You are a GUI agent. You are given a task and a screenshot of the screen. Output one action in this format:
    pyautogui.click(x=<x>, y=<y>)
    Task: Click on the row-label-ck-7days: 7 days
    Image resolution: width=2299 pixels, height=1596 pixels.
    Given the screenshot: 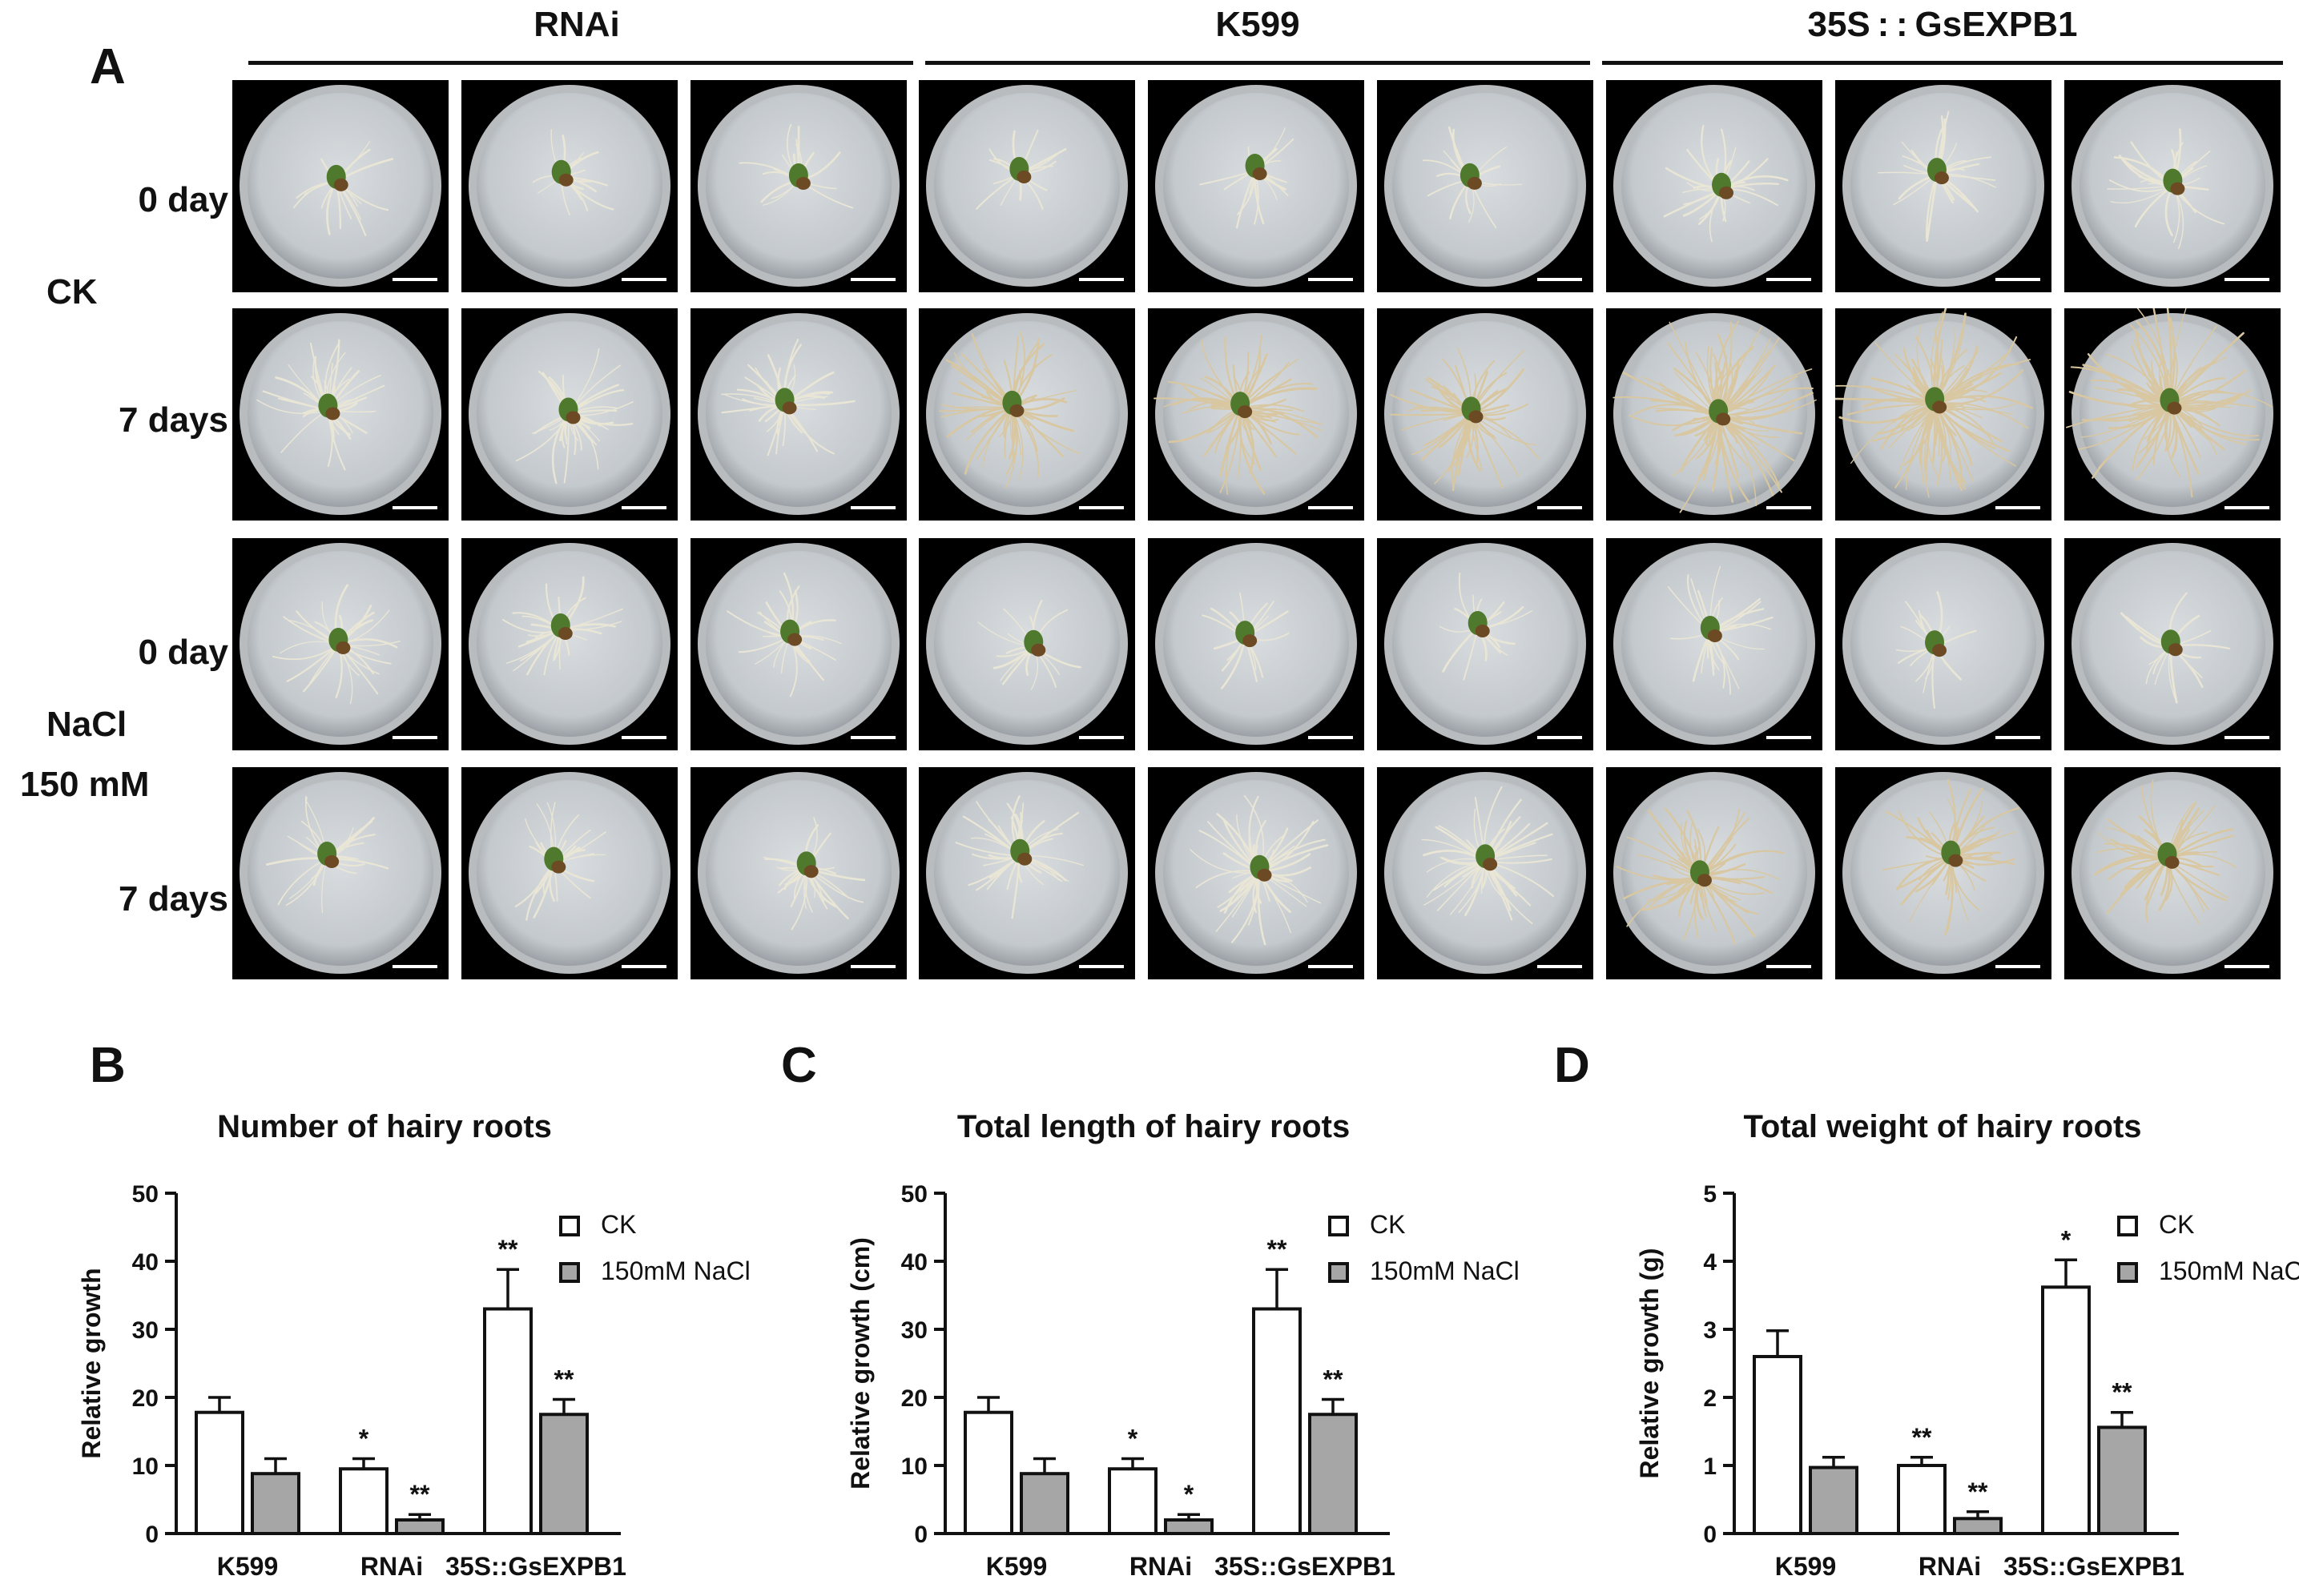 What is the action you would take?
    pyautogui.click(x=173, y=420)
    